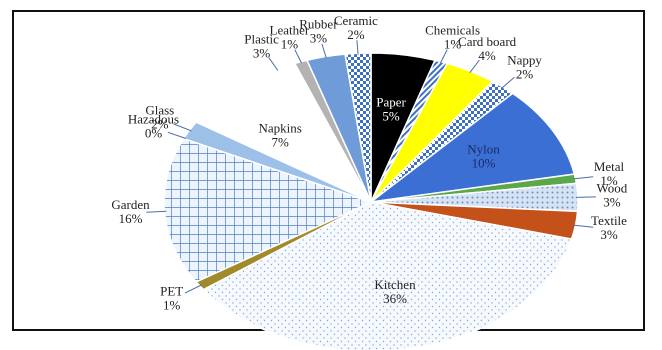  What do you see at coordinates (452, 30) in the screenshot?
I see `label-name-chemicals: Chemicals` at bounding box center [452, 30].